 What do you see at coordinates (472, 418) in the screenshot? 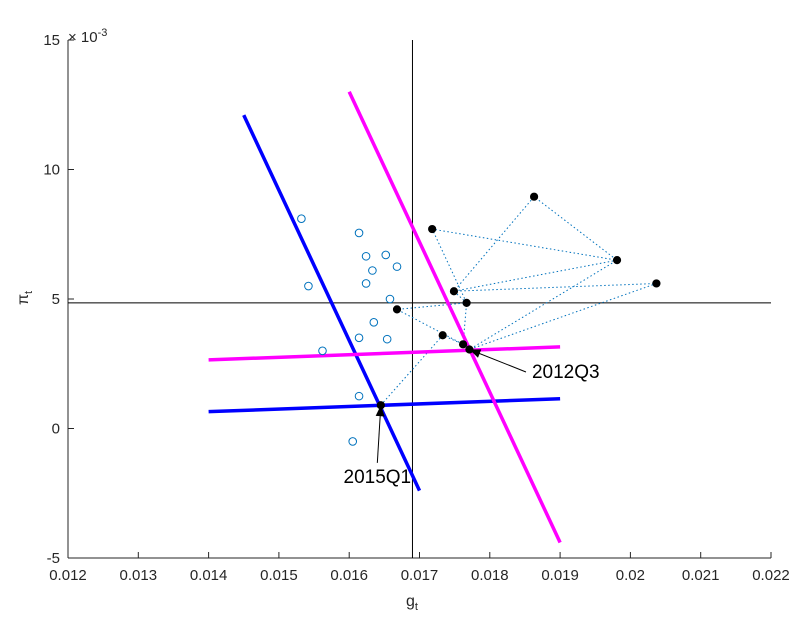
I see `annotations: 2012Q3 2015Q1` at bounding box center [472, 418].